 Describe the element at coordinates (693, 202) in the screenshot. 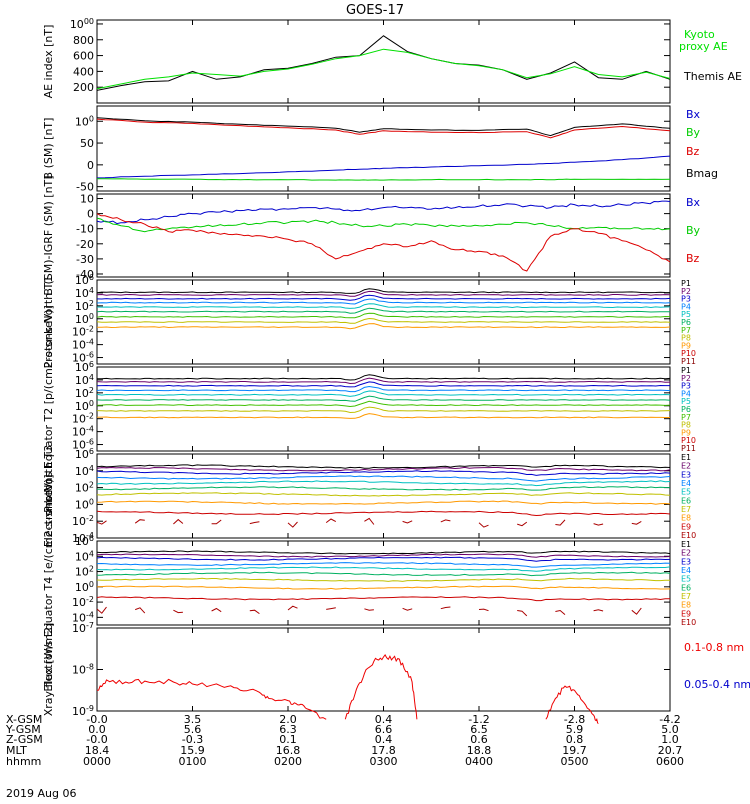

I see `legend-label: Bx` at that location.